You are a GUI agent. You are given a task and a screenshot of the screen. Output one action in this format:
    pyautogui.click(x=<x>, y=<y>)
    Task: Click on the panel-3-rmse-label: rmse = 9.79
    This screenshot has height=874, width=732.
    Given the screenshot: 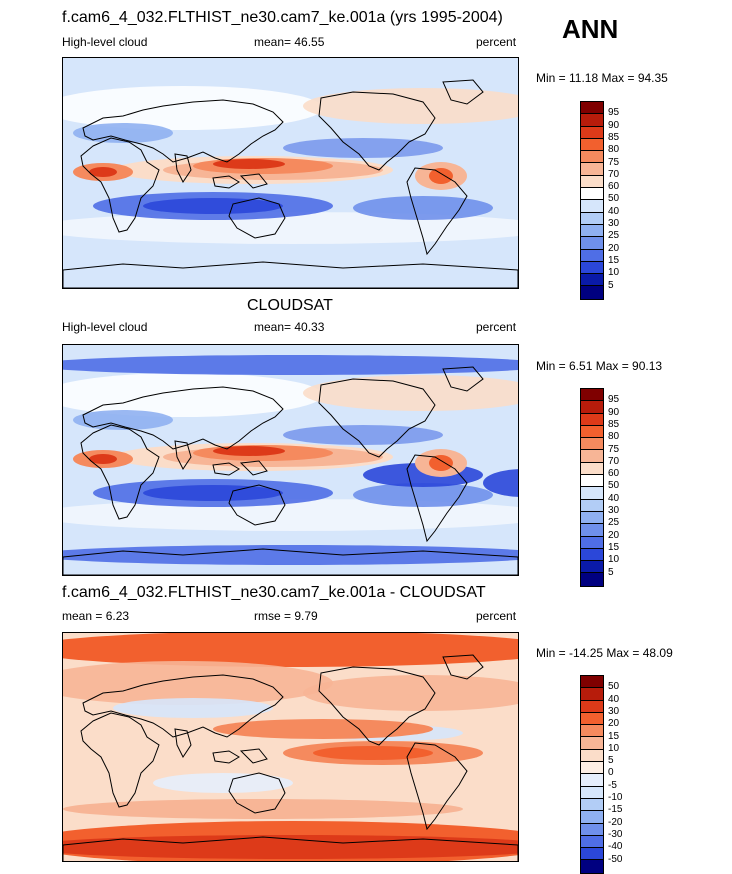 What is the action you would take?
    pyautogui.click(x=286, y=616)
    